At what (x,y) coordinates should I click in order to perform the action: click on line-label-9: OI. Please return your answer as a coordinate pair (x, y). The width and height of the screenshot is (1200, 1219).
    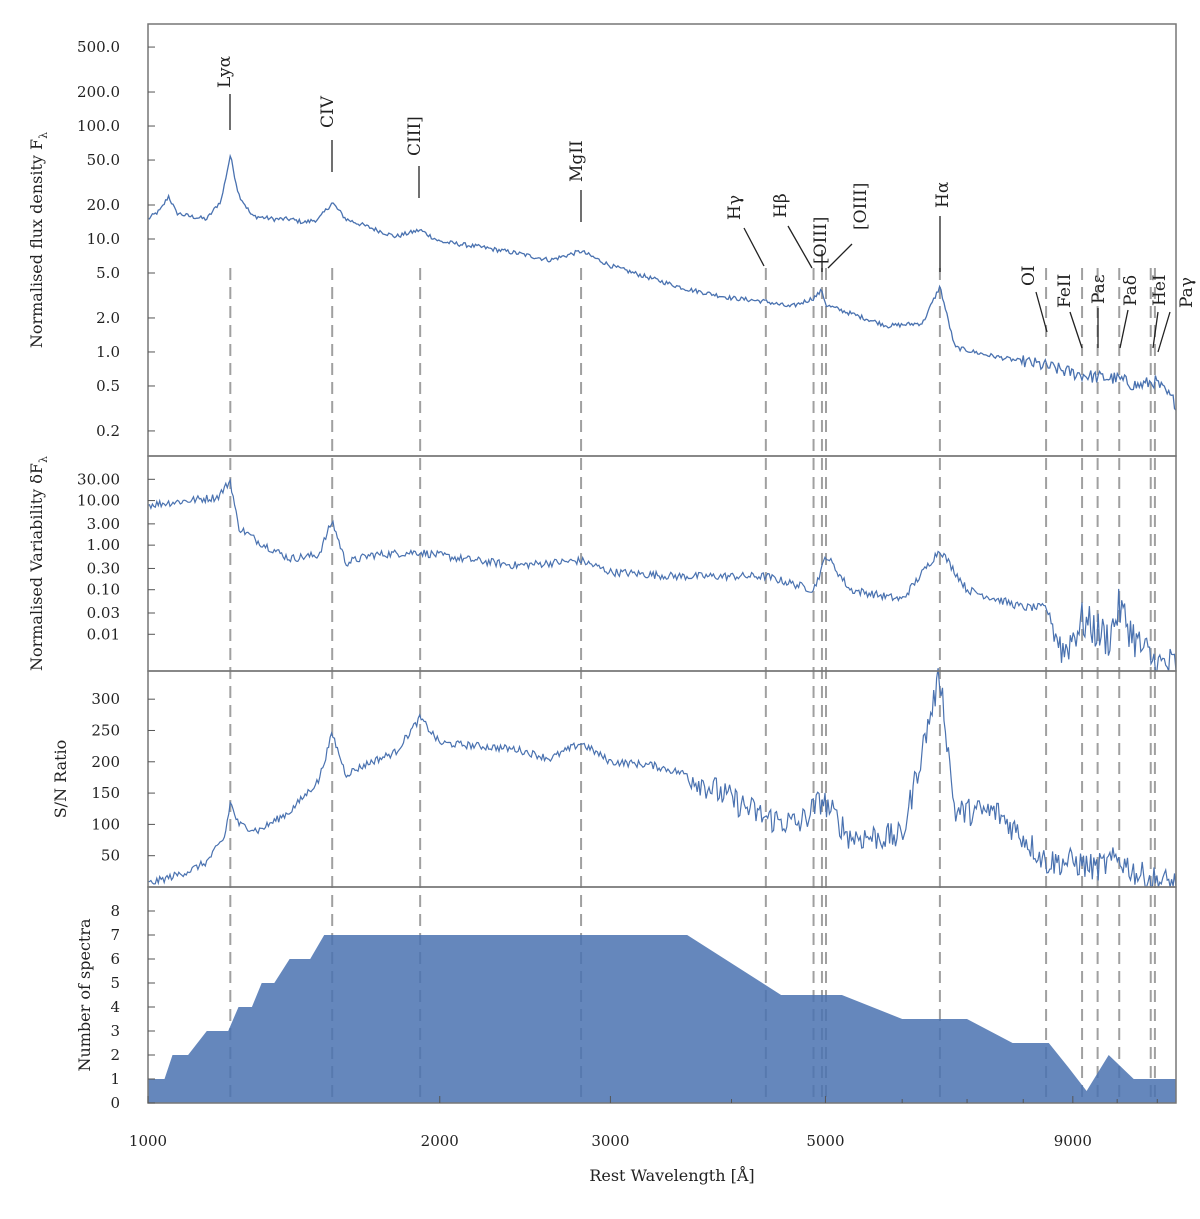
    Looking at the image, I should click on (1029, 275).